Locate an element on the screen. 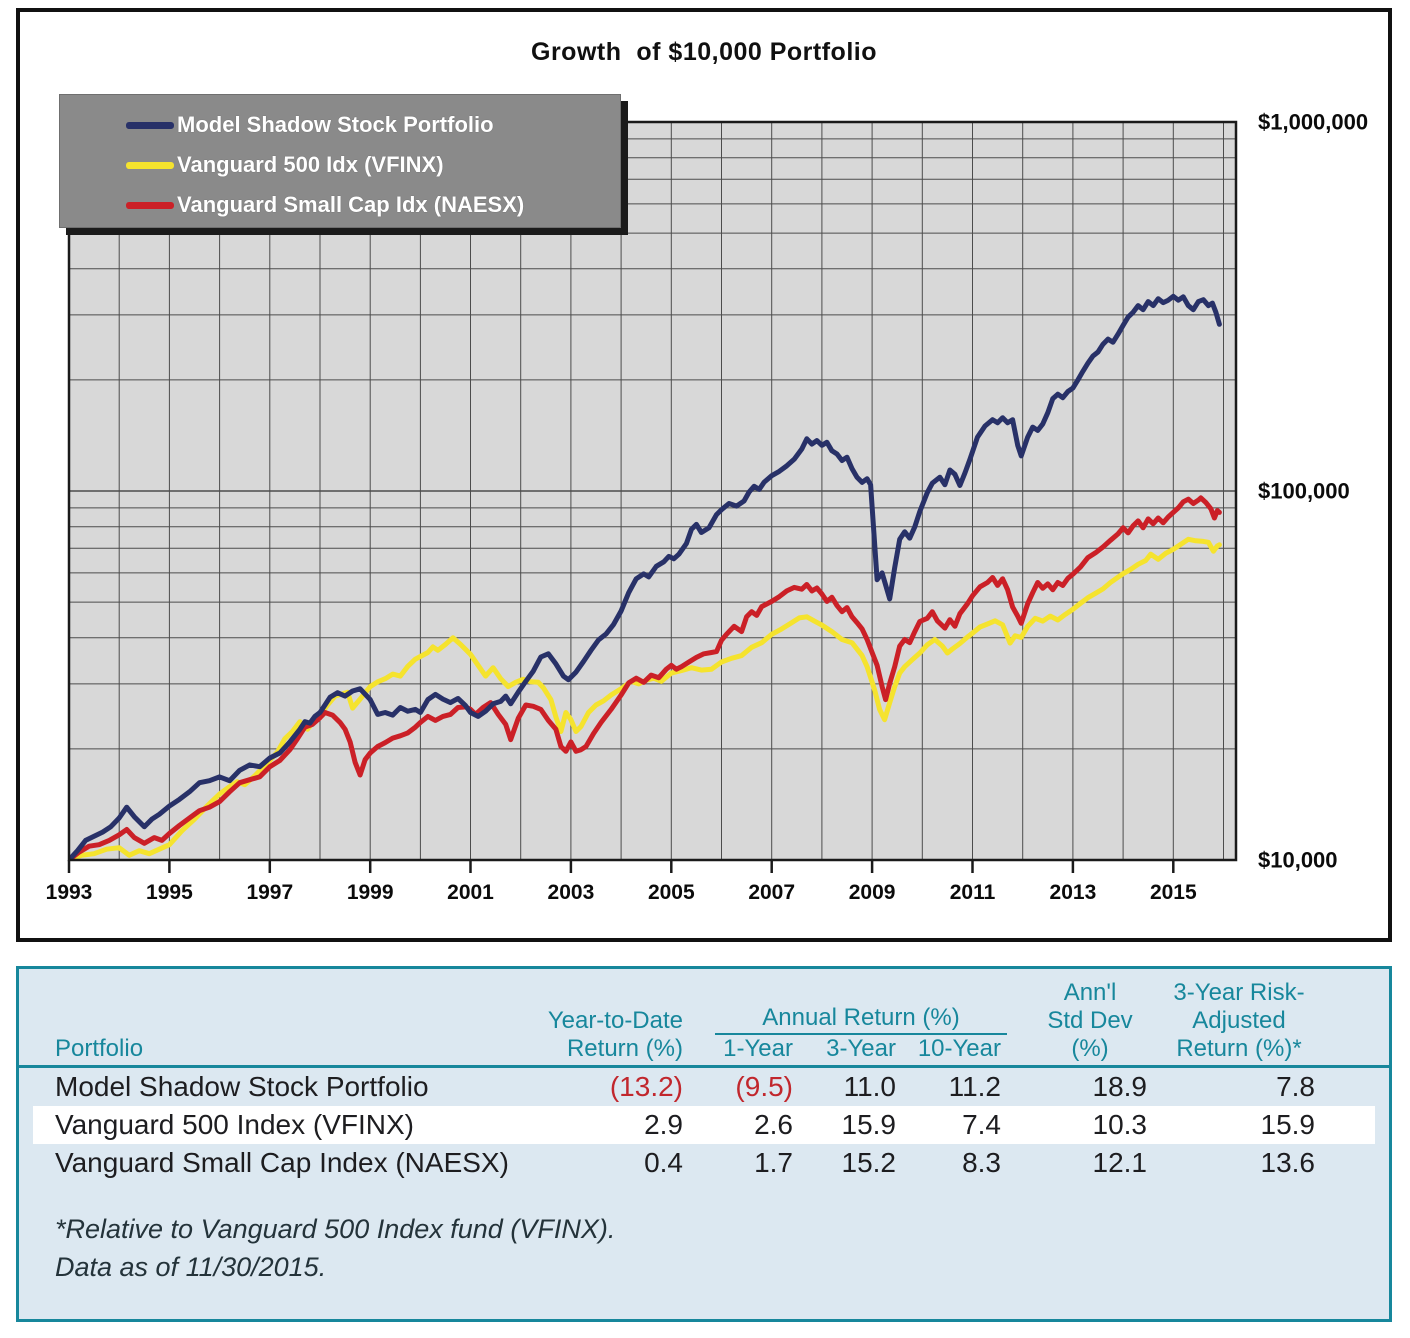 This screenshot has width=1410, height=1338. ytd-value: 0.4 is located at coordinates (663, 1162).